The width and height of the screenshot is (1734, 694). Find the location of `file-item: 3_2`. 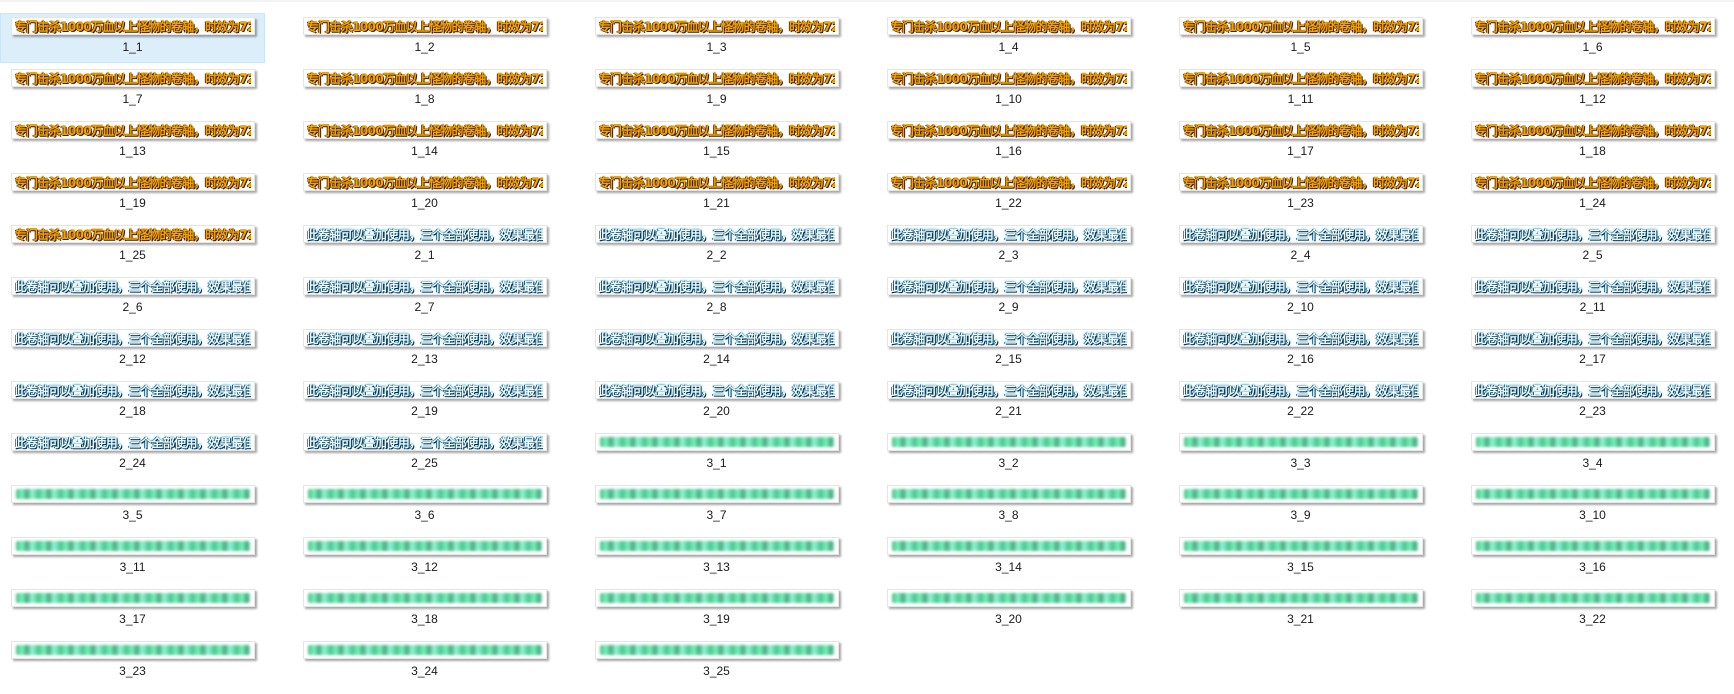

file-item: 3_2 is located at coordinates (1008, 454).